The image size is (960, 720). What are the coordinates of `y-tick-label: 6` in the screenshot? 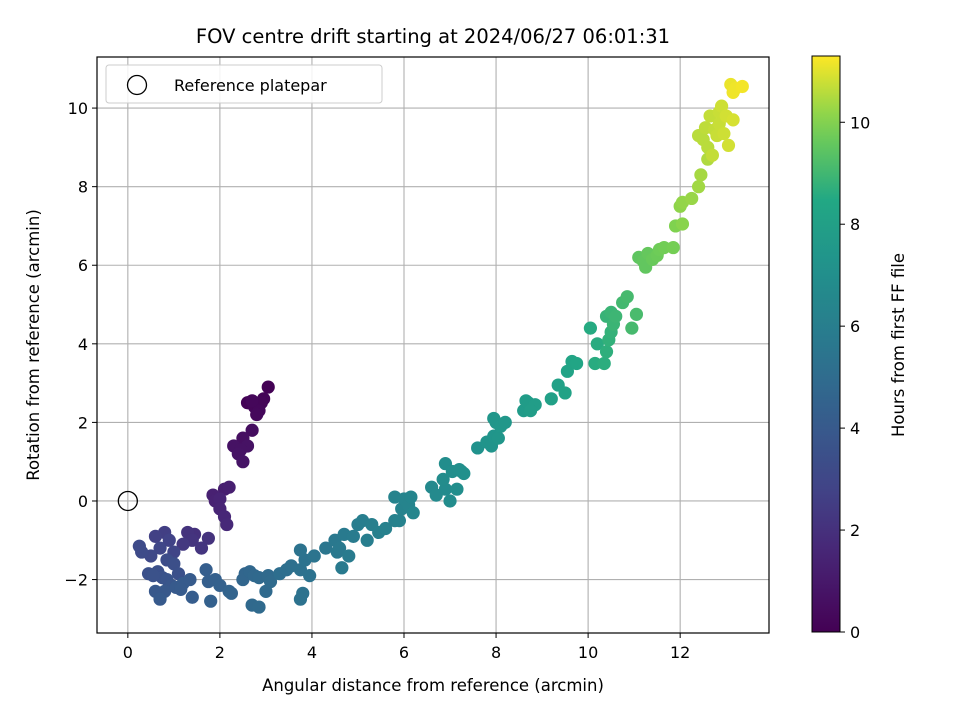 It's located at (83, 265).